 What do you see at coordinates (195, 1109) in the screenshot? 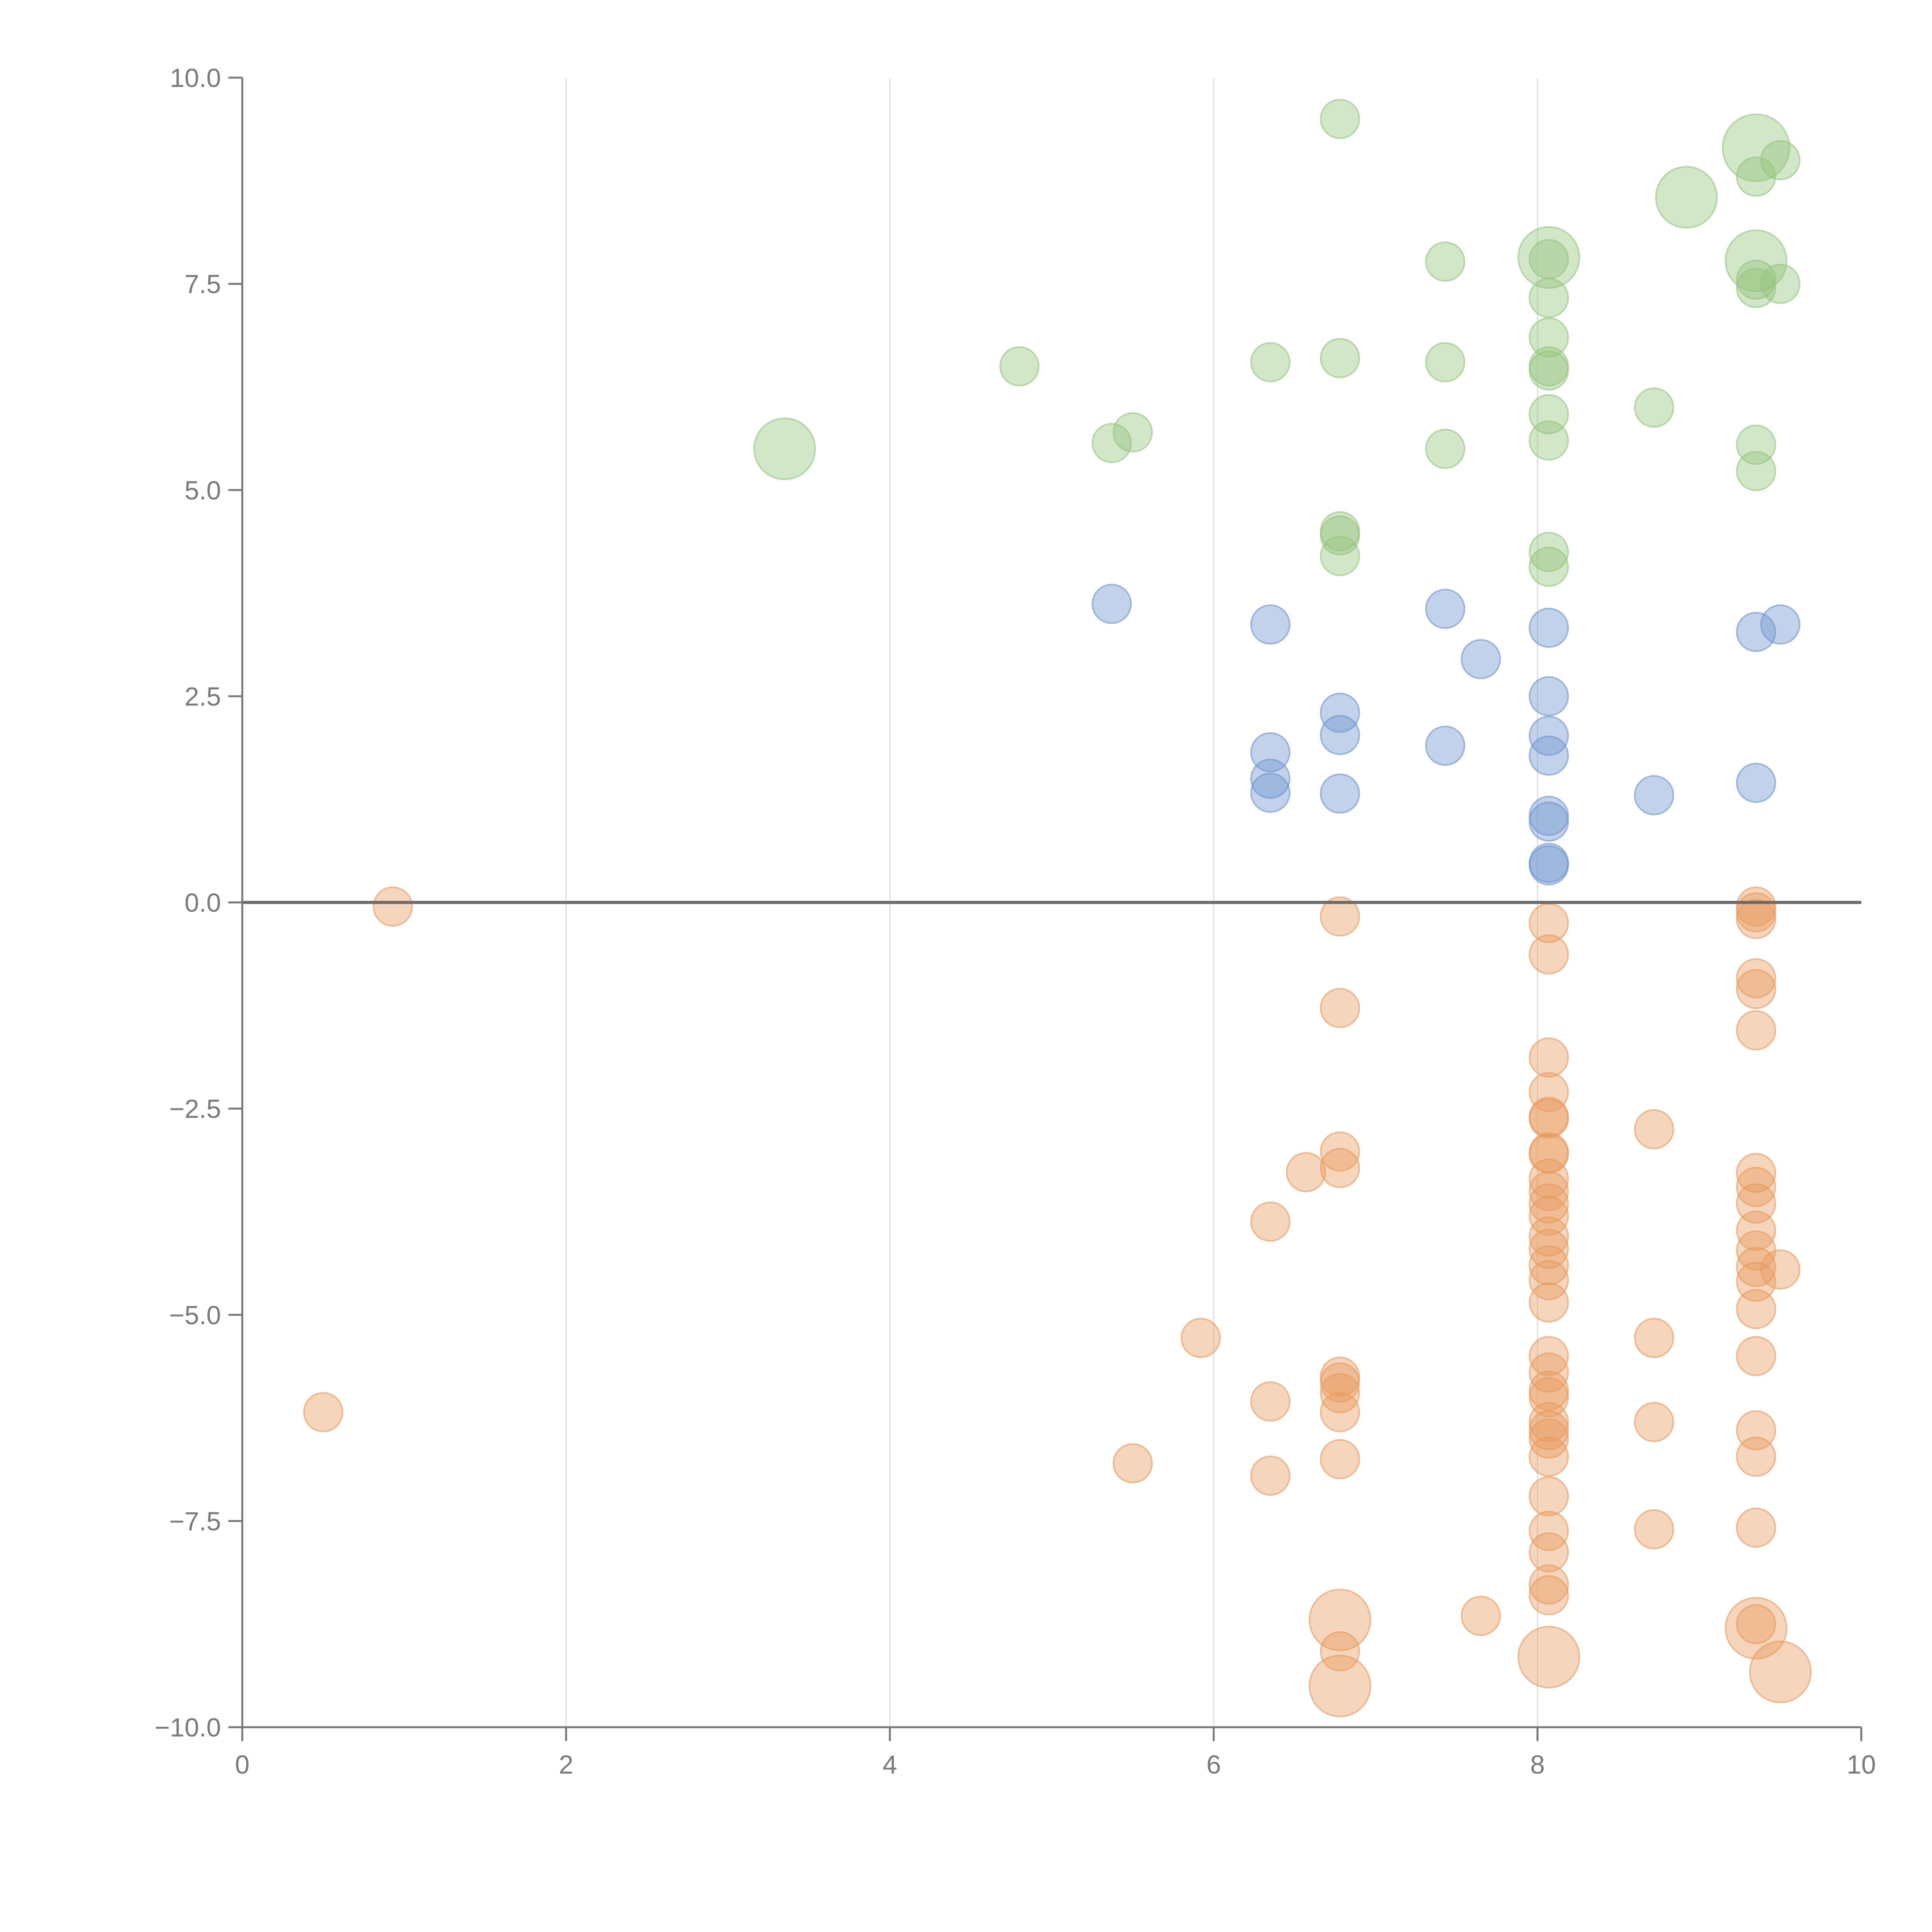
I see `y-tick-label: −2.5` at bounding box center [195, 1109].